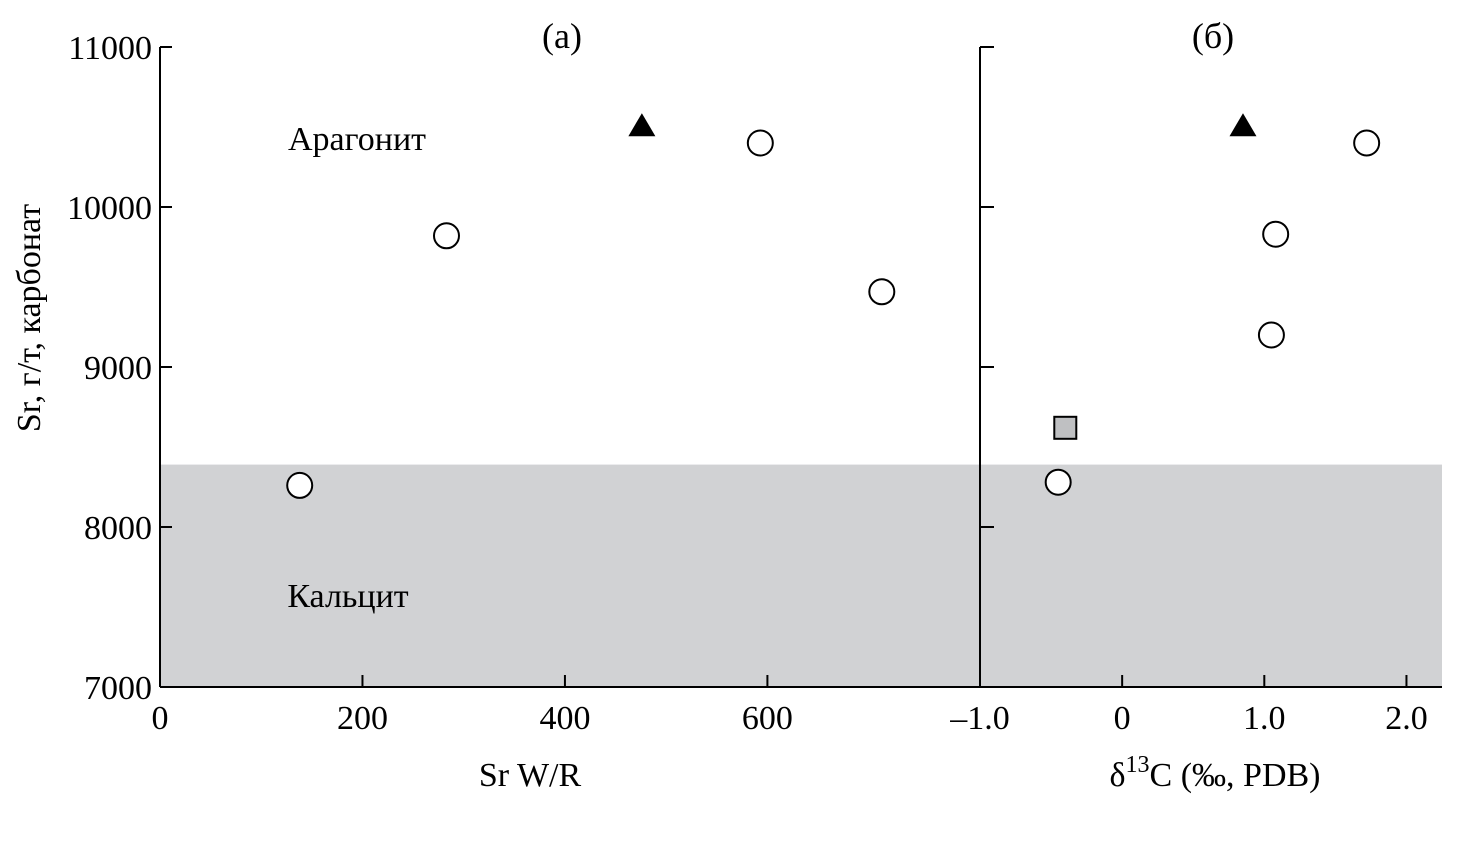  Describe the element at coordinates (1406, 718) in the screenshot. I see `x-tick-label: 2.0` at that location.